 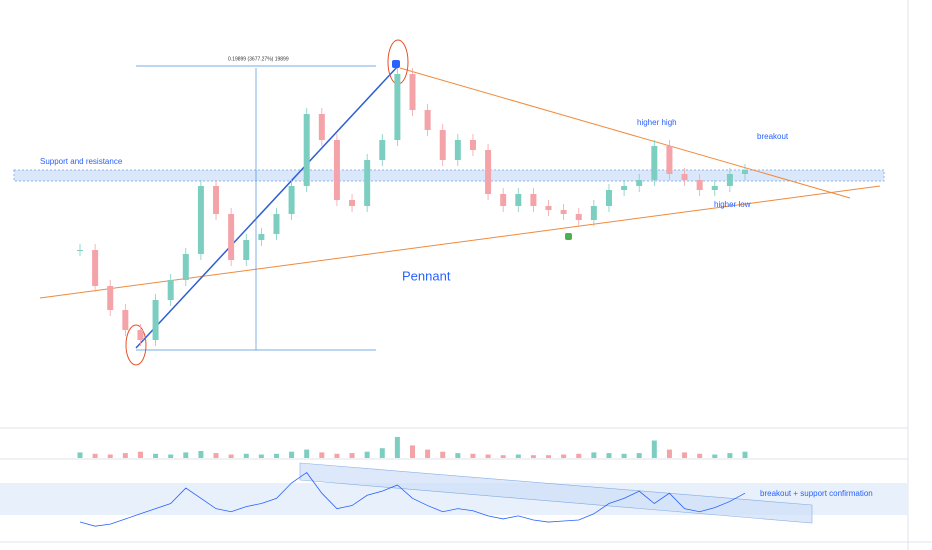 I want to click on pennant-upper, so click(x=625, y=133).